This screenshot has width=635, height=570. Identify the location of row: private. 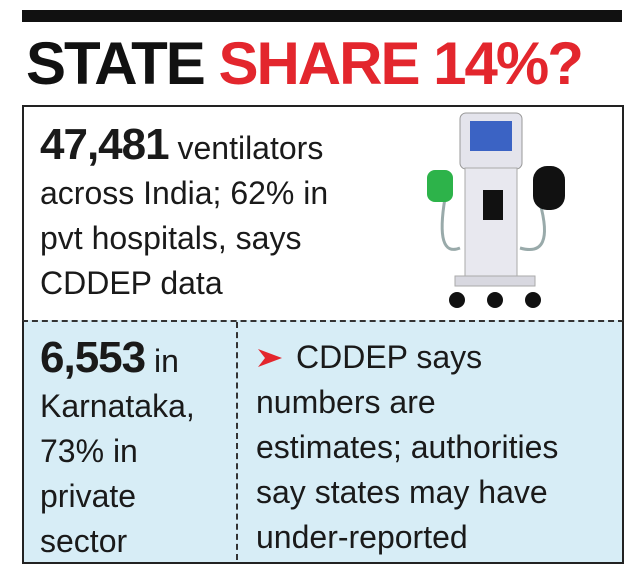
(117, 496).